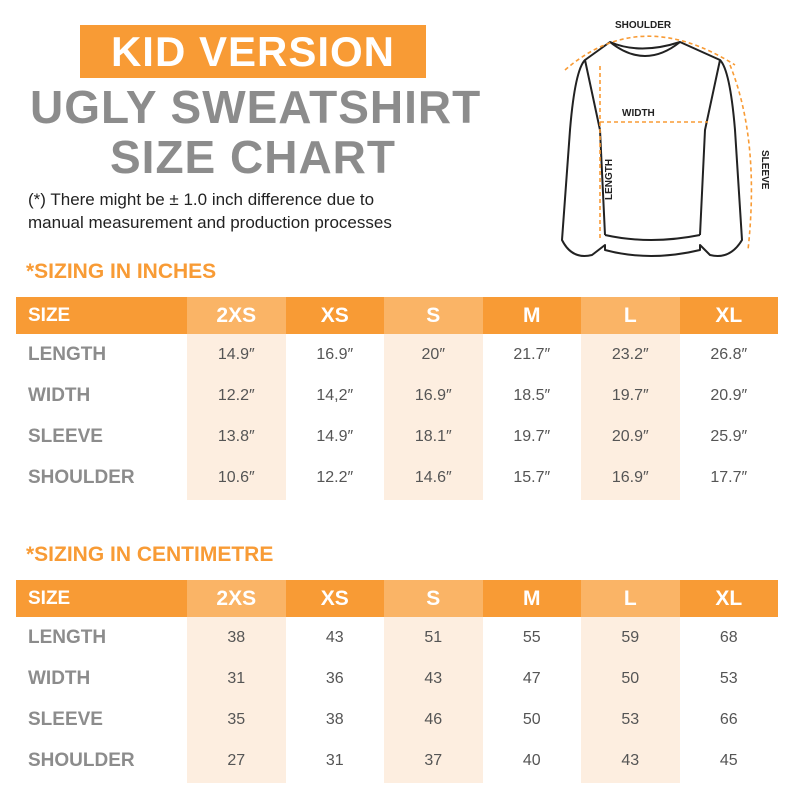 Image resolution: width=800 pixels, height=800 pixels. What do you see at coordinates (728, 719) in the screenshot?
I see `cell-value: 66` at bounding box center [728, 719].